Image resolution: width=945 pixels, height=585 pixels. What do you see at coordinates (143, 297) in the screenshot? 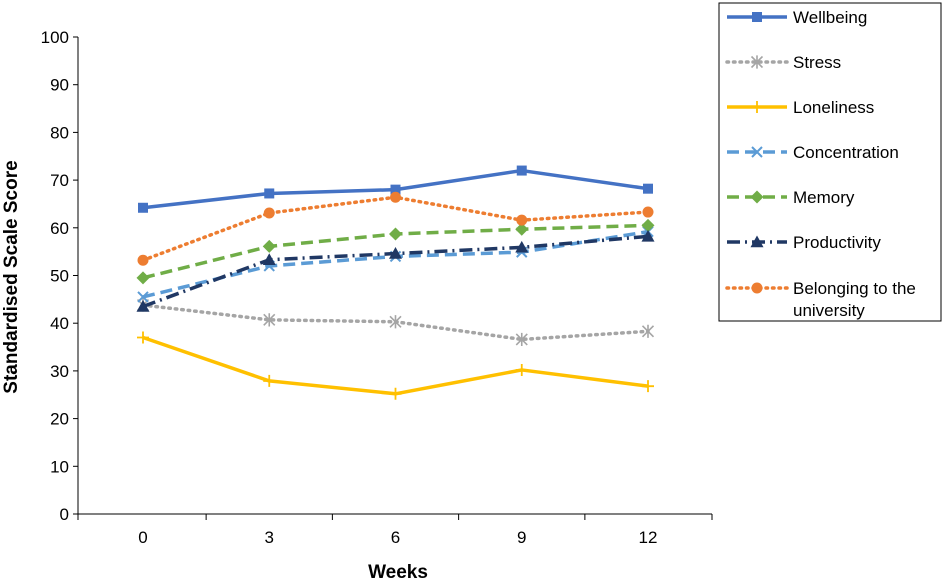
I see `data-point-concentration` at bounding box center [143, 297].